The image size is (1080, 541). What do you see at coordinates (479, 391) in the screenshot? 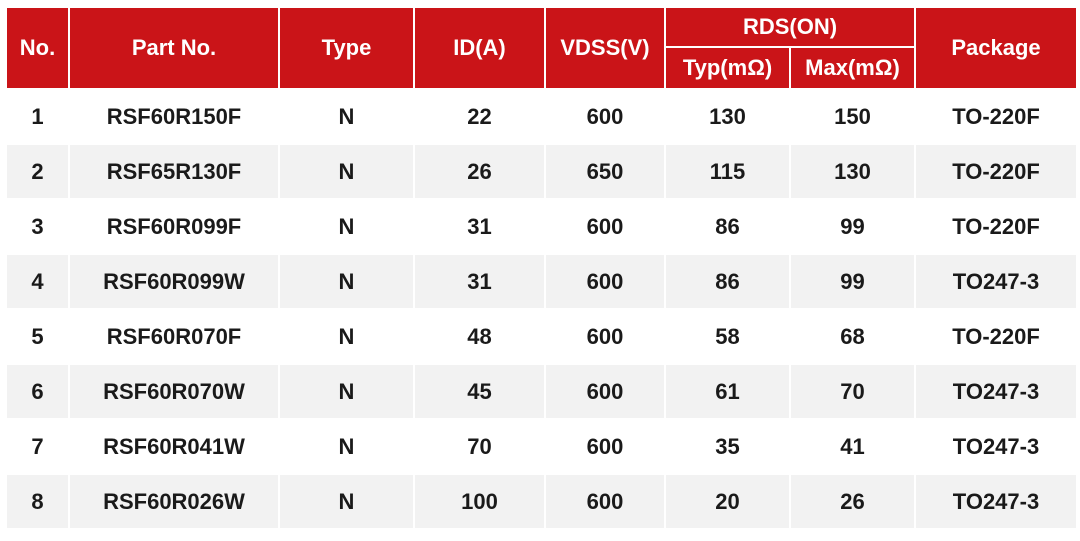
I see `cell-id-a: 45` at bounding box center [479, 391].